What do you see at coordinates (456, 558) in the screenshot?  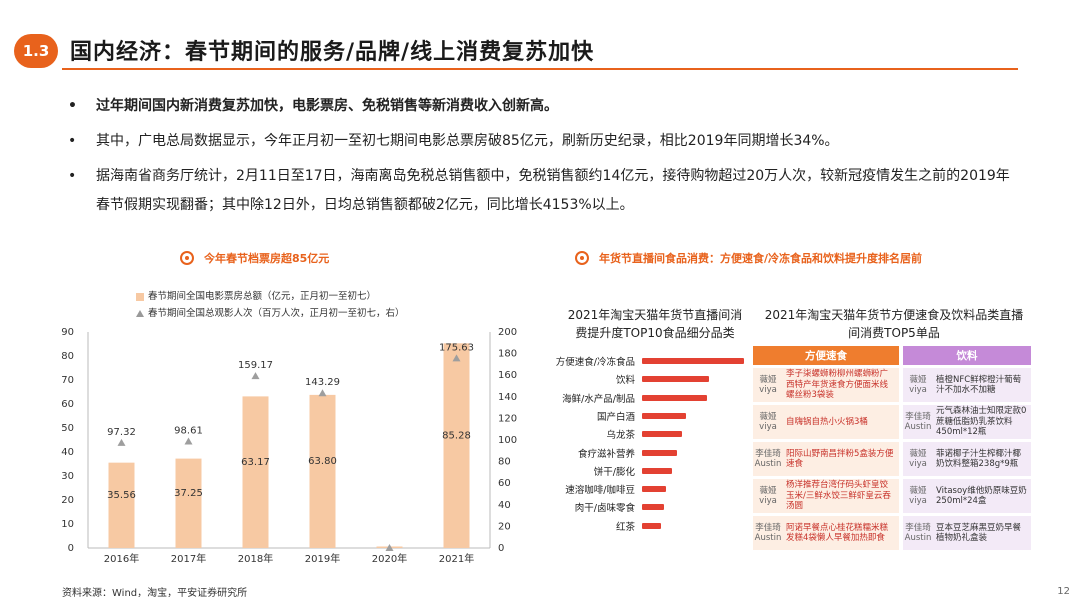 I see `x-tick-label: 2021年` at bounding box center [456, 558].